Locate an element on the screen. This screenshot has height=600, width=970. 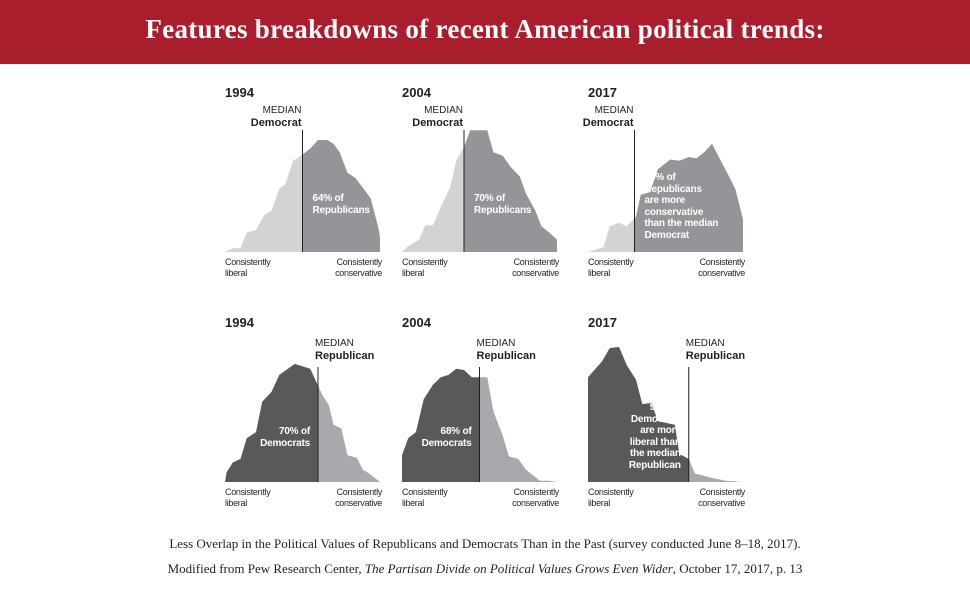
source-prefix: Modified from Pew Research Center, is located at coordinates (266, 568).